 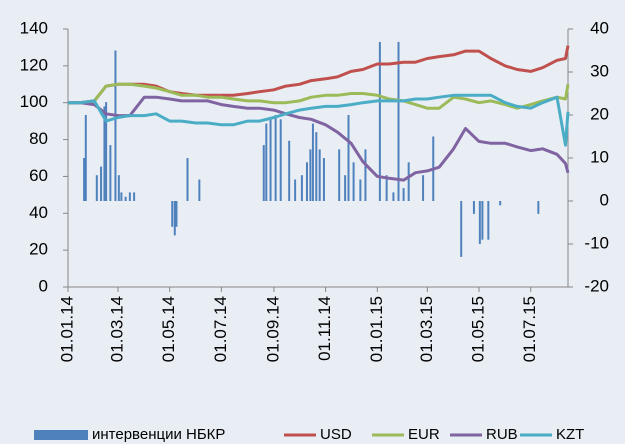 I want to click on y2-tick-label: 30, so click(x=599, y=70).